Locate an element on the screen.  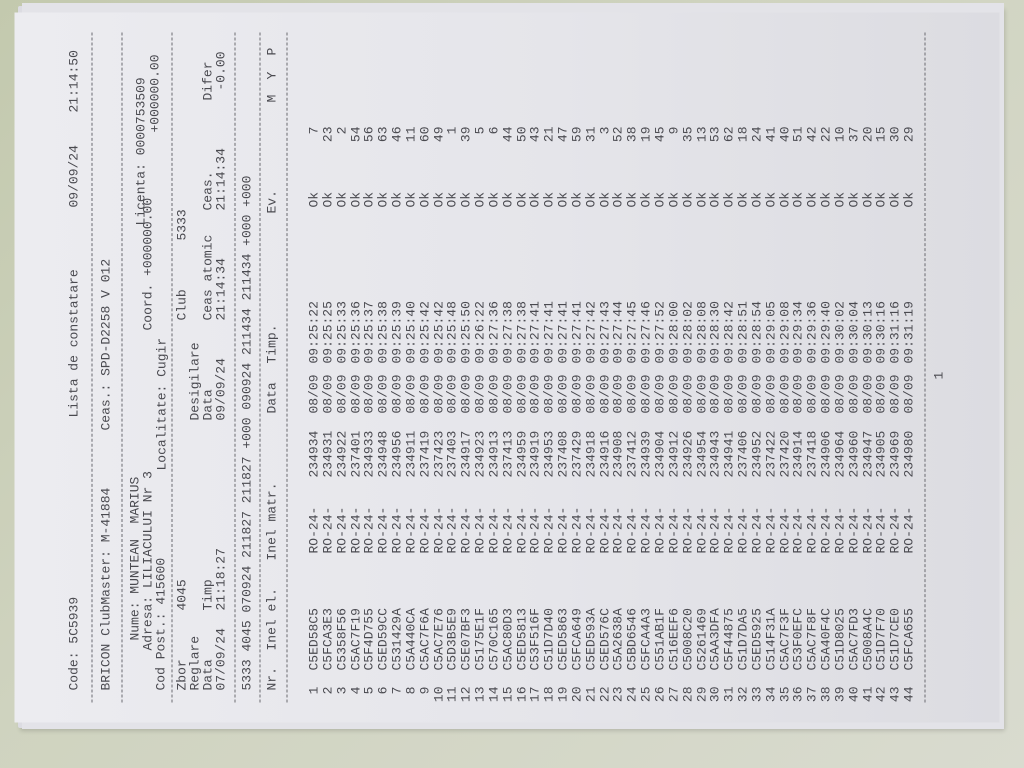
ring-number: 237413 is located at coordinates (508, 454).